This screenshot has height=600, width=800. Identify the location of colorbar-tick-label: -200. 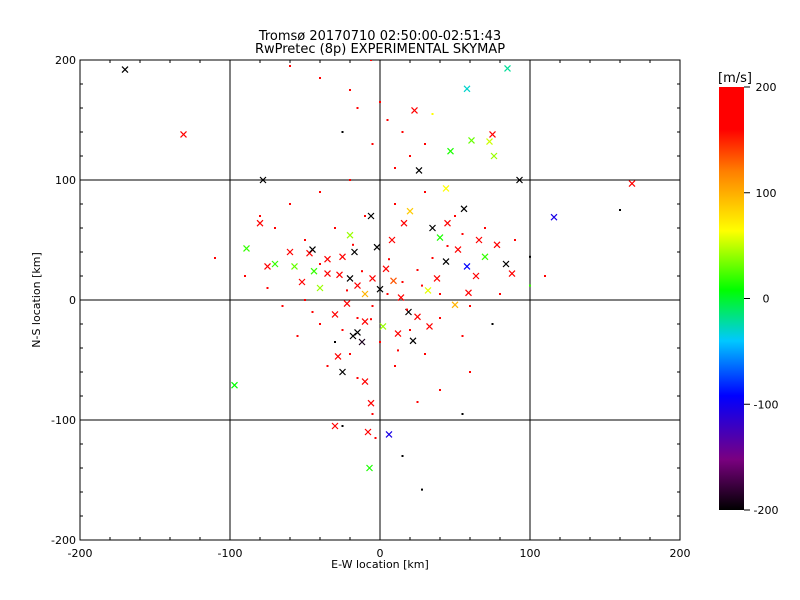
(766, 510).